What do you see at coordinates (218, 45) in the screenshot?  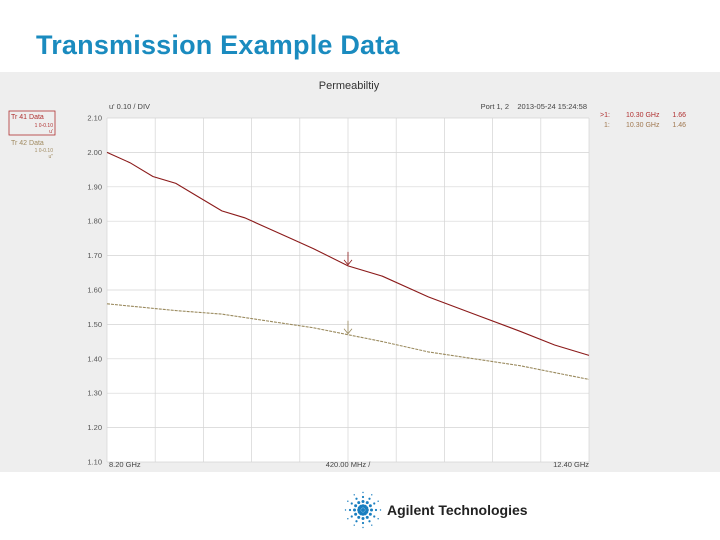 I see `slide-title: Transmission Example Data` at bounding box center [218, 45].